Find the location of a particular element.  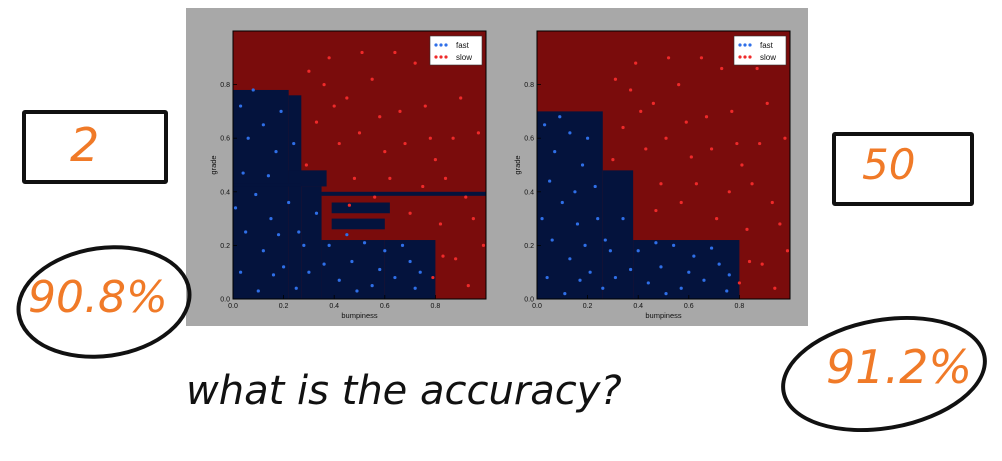

plot-1-legend-box is located at coordinates (456, 50).